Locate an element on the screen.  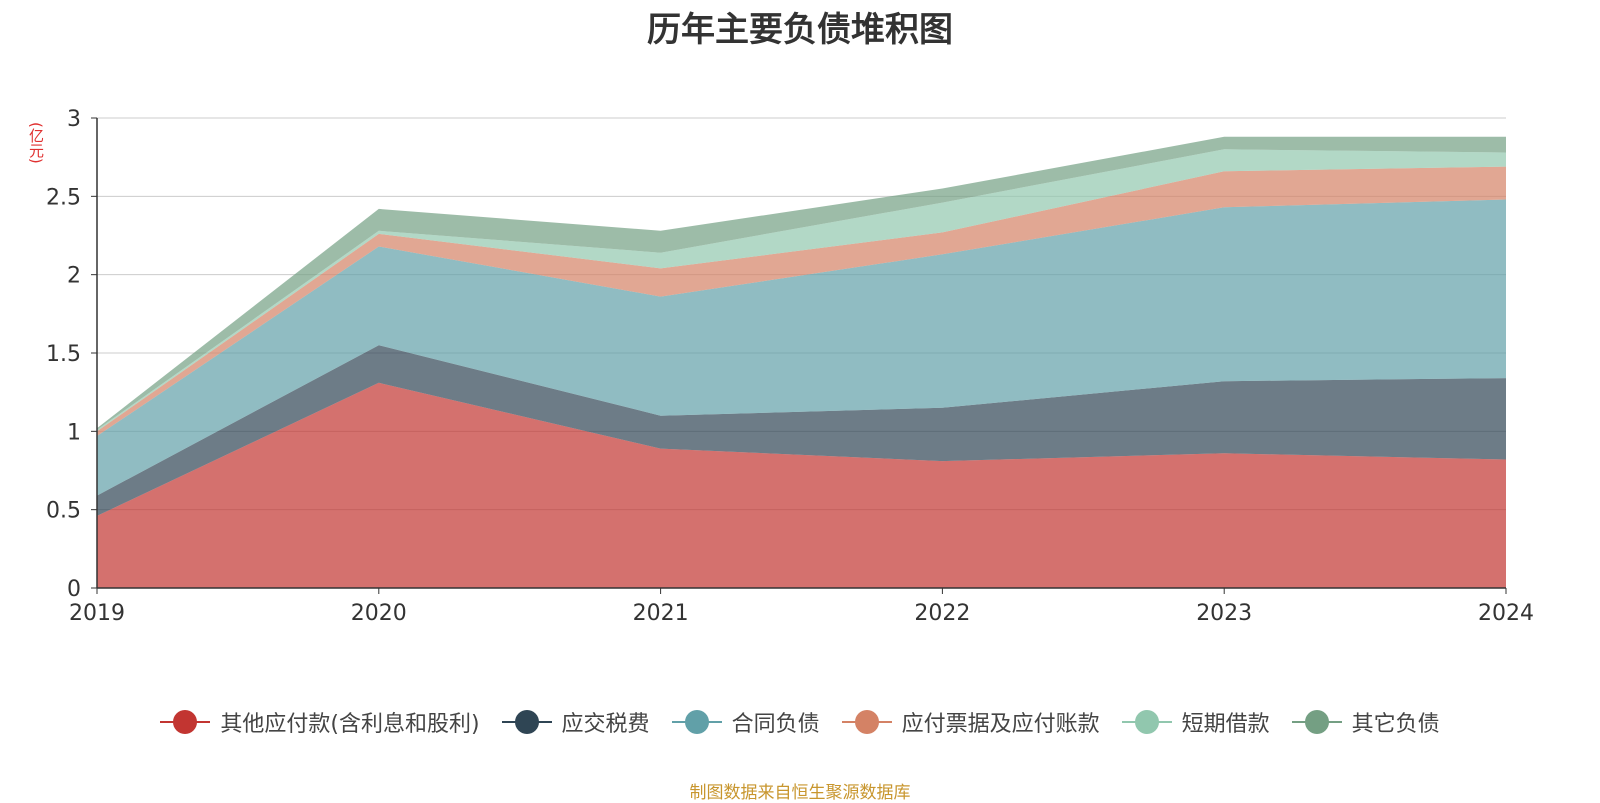
y-tick-label: 0 is located at coordinates (74, 589).